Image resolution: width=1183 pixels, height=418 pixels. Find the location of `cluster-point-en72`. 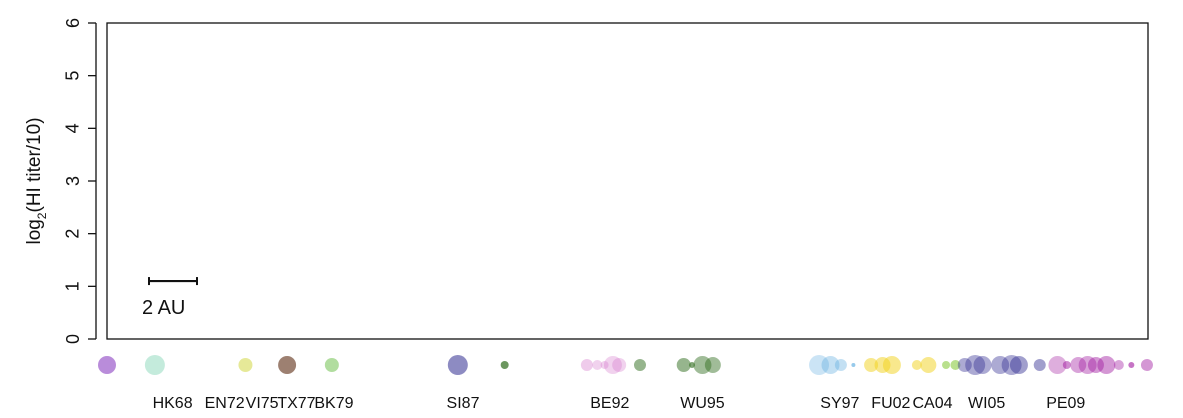

cluster-point-en72 is located at coordinates (154, 365).